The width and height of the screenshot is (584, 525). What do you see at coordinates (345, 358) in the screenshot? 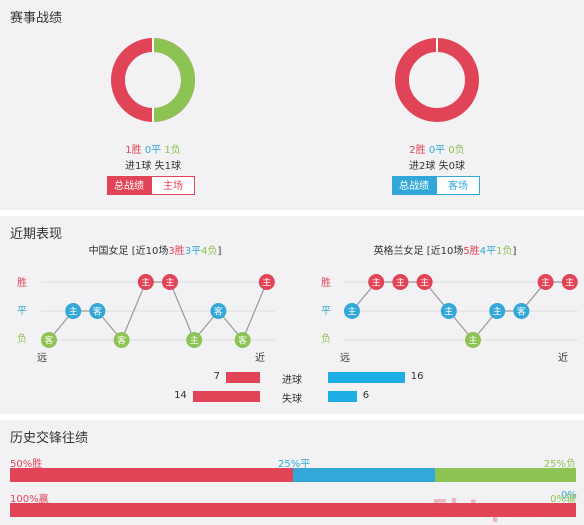
I see `right-axis-far: 远` at bounding box center [345, 358].